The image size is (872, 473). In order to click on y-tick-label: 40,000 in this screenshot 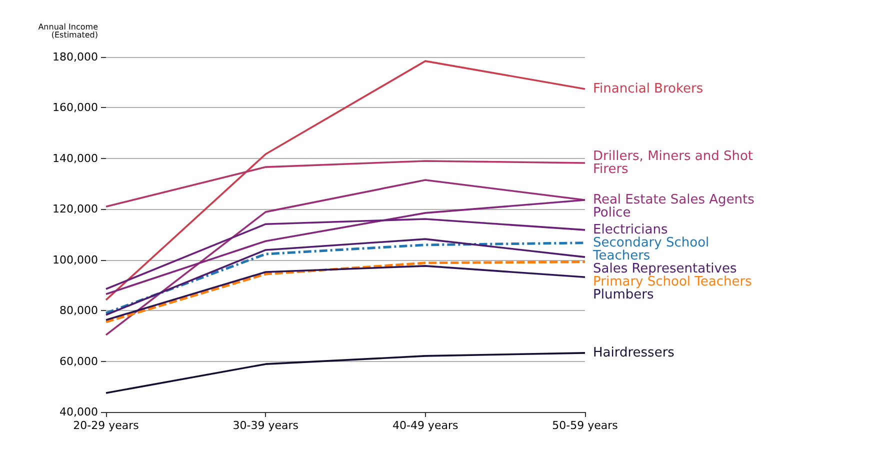, I will do `click(79, 412)`.